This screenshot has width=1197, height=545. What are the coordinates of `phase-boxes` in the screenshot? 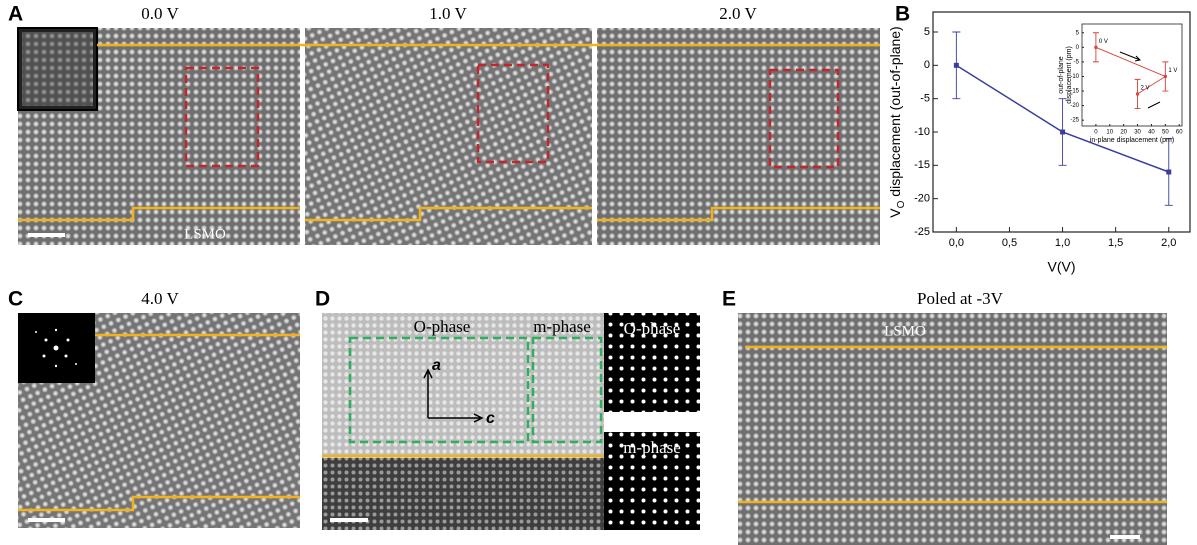 It's located at (475, 390).